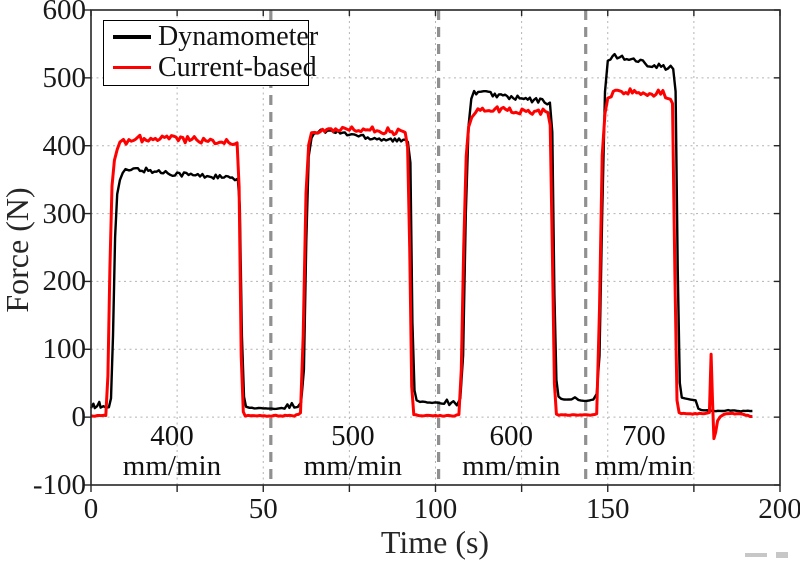 The height and width of the screenshot is (561, 800). I want to click on annotation-400-mm-min: 400 mm/min, so click(172, 451).